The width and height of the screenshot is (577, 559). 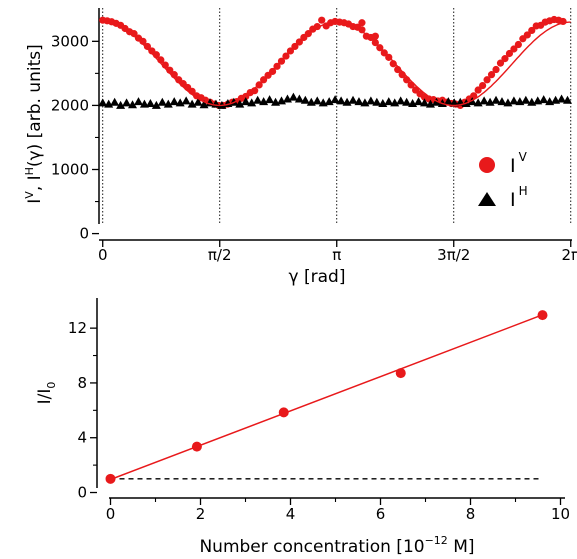 I want to click on top-y-tick-label: 2000, so click(x=70, y=105).